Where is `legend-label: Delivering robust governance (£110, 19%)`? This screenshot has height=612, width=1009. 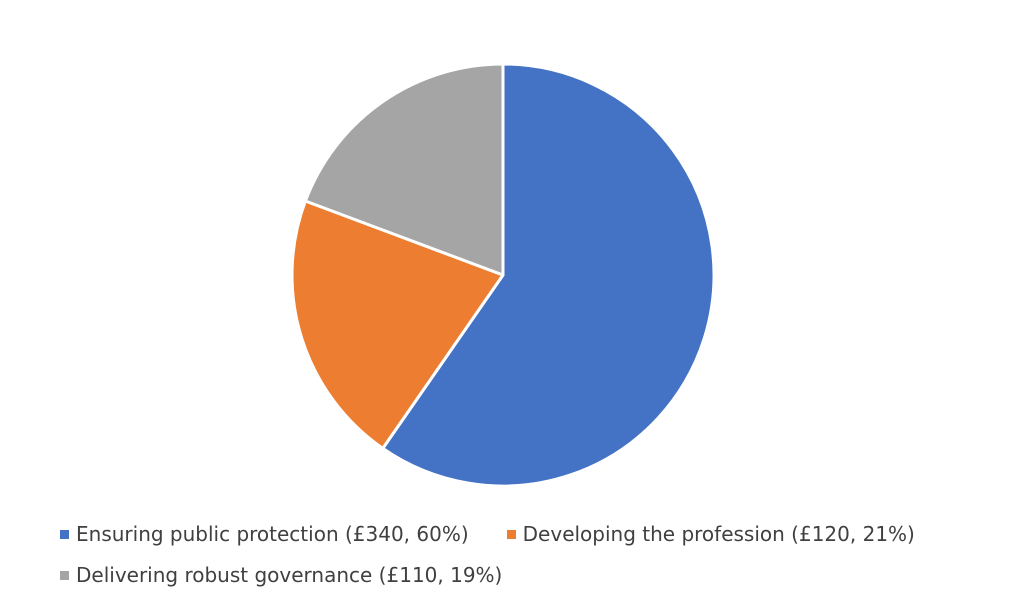 legend-label: Delivering robust governance (£110, 19%) is located at coordinates (289, 575).